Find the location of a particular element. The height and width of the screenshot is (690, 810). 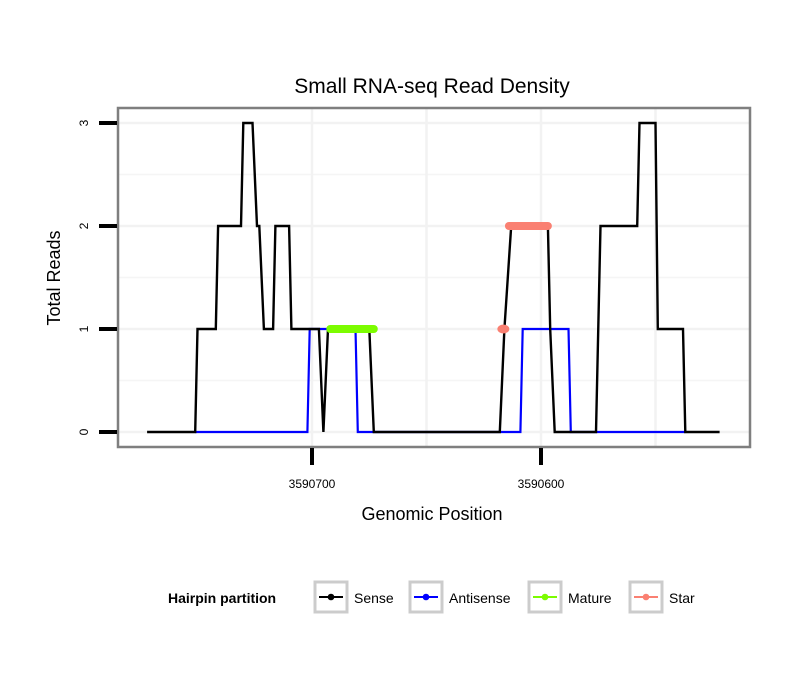

y-axis: 0 1 2 3 is located at coordinates (97, 277).